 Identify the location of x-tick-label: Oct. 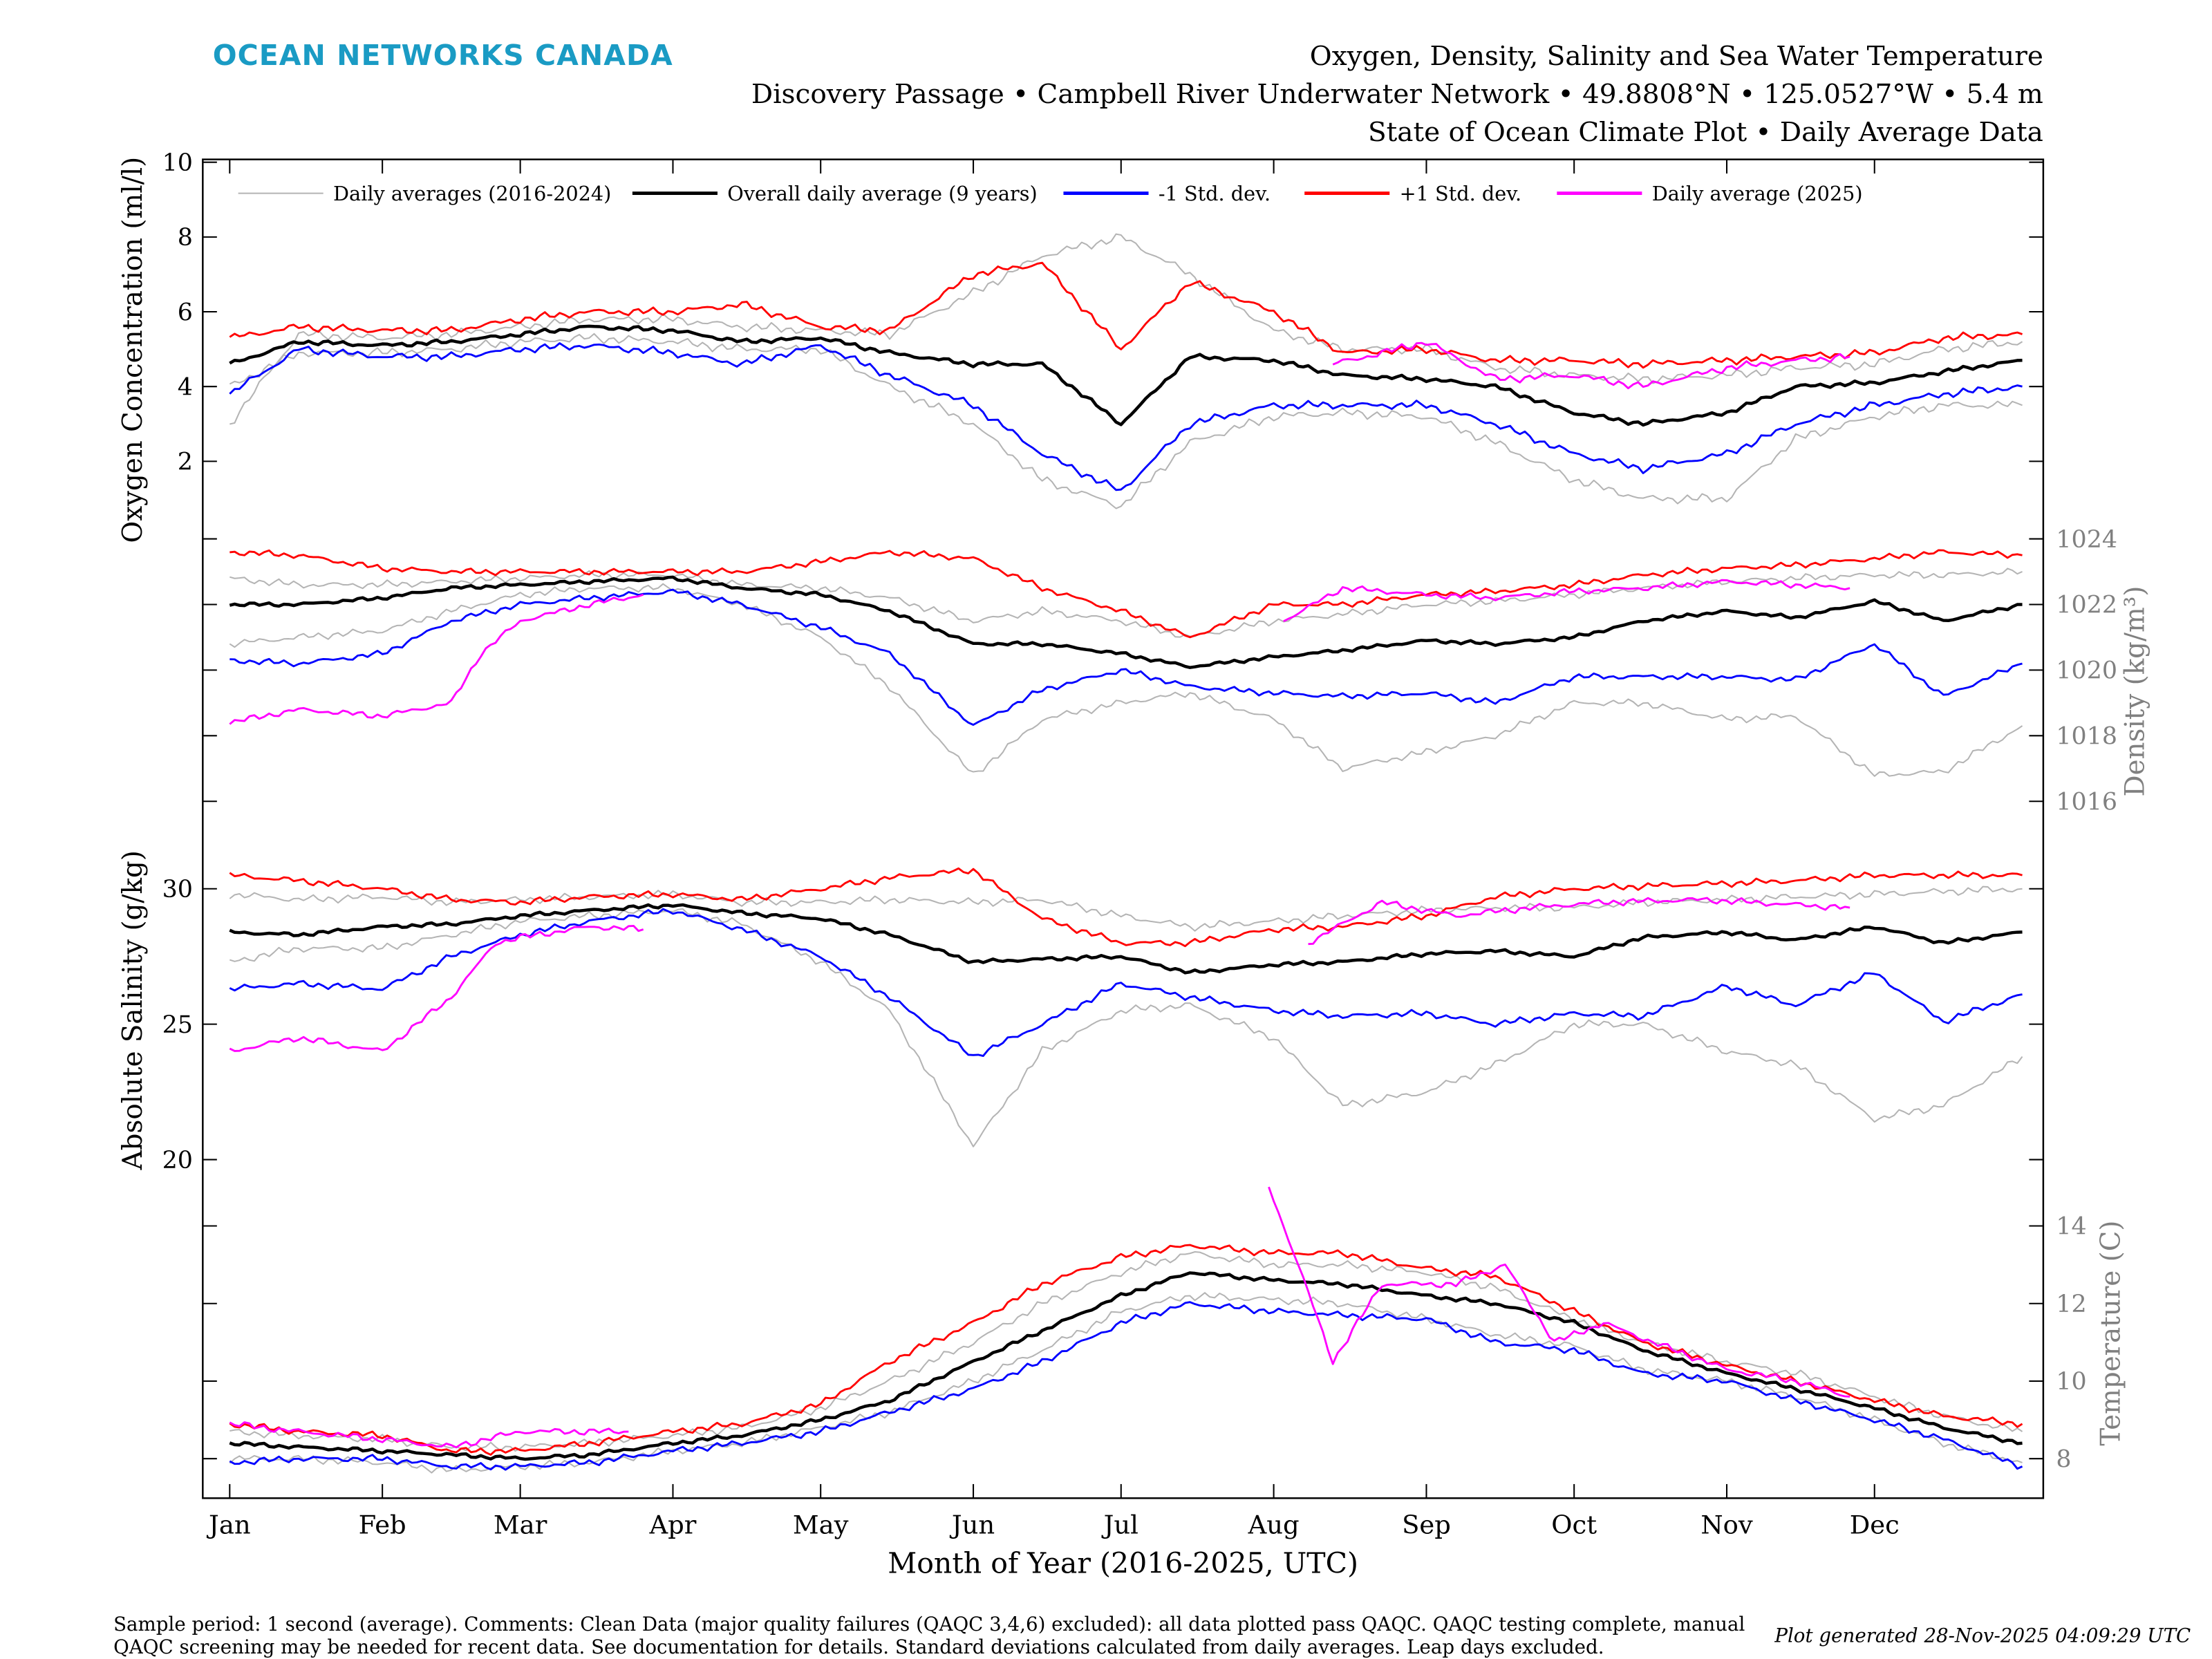
(1574, 1525).